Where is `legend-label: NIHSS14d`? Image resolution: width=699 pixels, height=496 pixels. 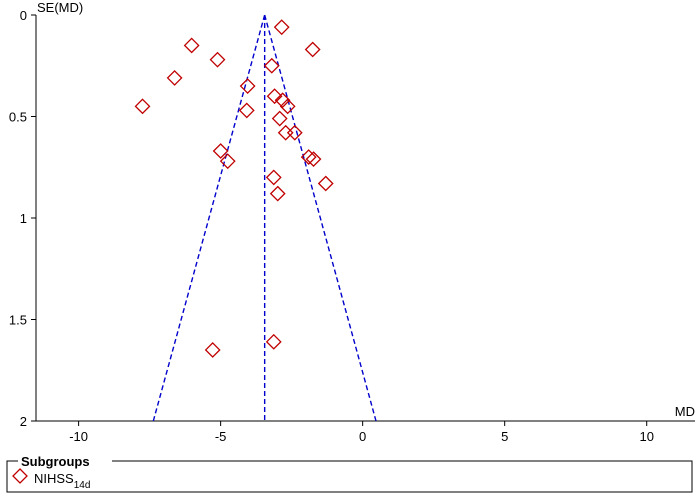
legend-label: NIHSS14d is located at coordinates (62, 481).